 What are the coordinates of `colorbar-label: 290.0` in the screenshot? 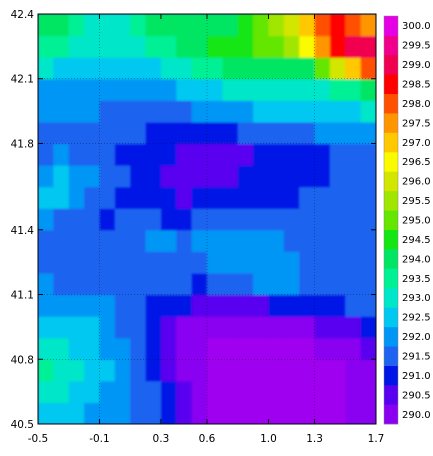 It's located at (416, 415).